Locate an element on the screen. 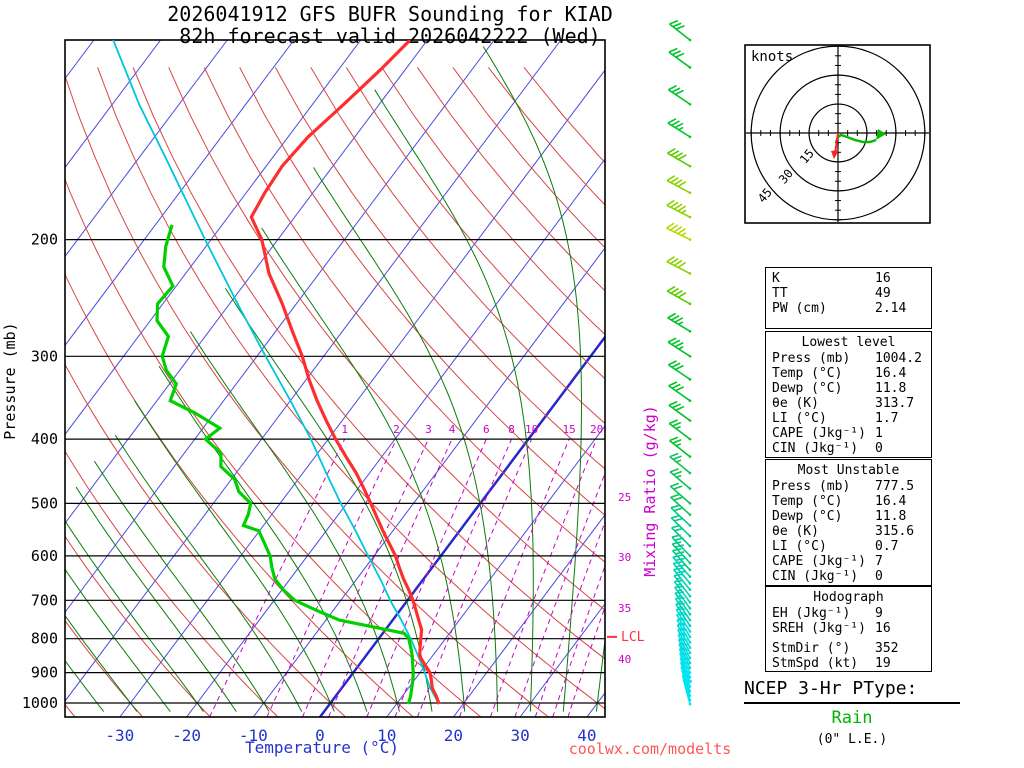  table-row: TT 49 is located at coordinates (848, 293).